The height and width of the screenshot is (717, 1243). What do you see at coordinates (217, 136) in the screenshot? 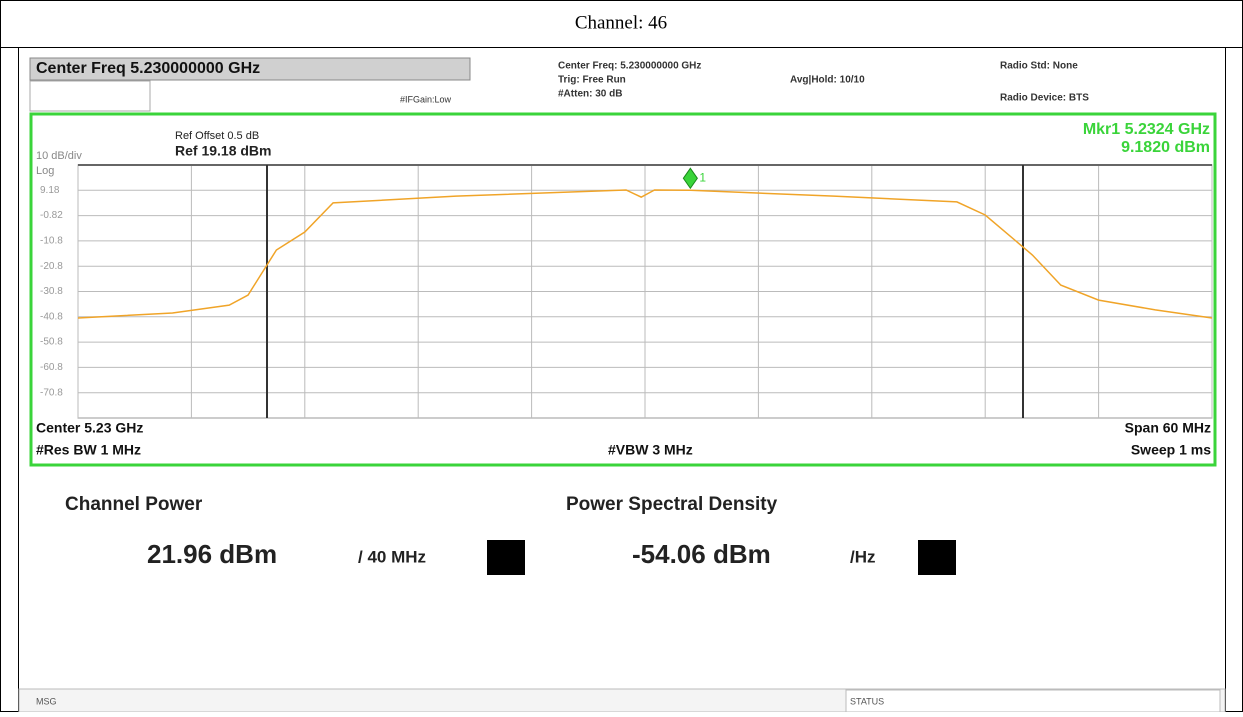
I see `ref-offset: Ref Offset 0.5 dB` at bounding box center [217, 136].